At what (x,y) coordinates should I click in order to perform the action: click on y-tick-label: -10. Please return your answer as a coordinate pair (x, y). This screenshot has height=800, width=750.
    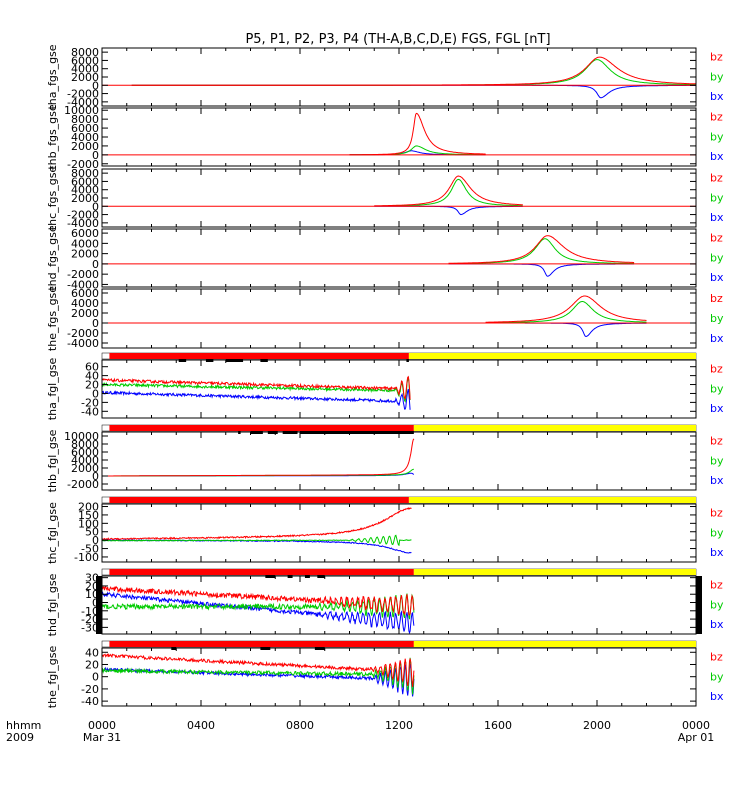
    Looking at the image, I should click on (90, 611).